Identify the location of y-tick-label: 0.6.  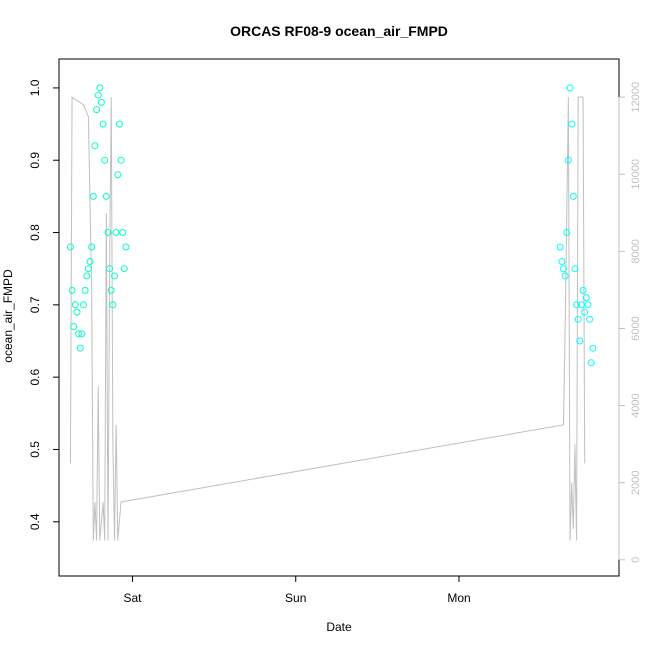
(35, 376).